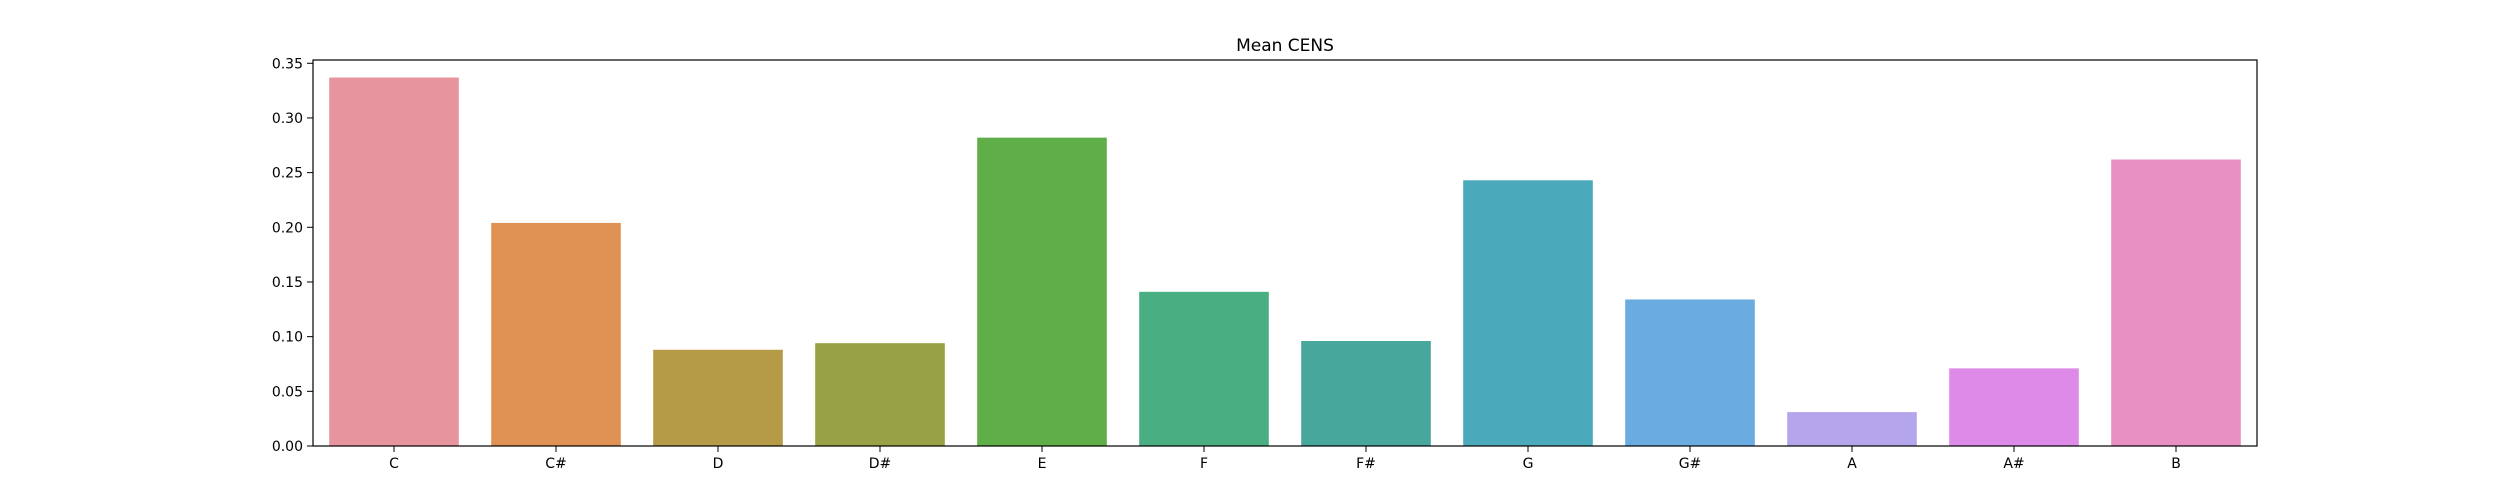 The image size is (2500, 504). I want to click on bar-e, so click(1042, 291).